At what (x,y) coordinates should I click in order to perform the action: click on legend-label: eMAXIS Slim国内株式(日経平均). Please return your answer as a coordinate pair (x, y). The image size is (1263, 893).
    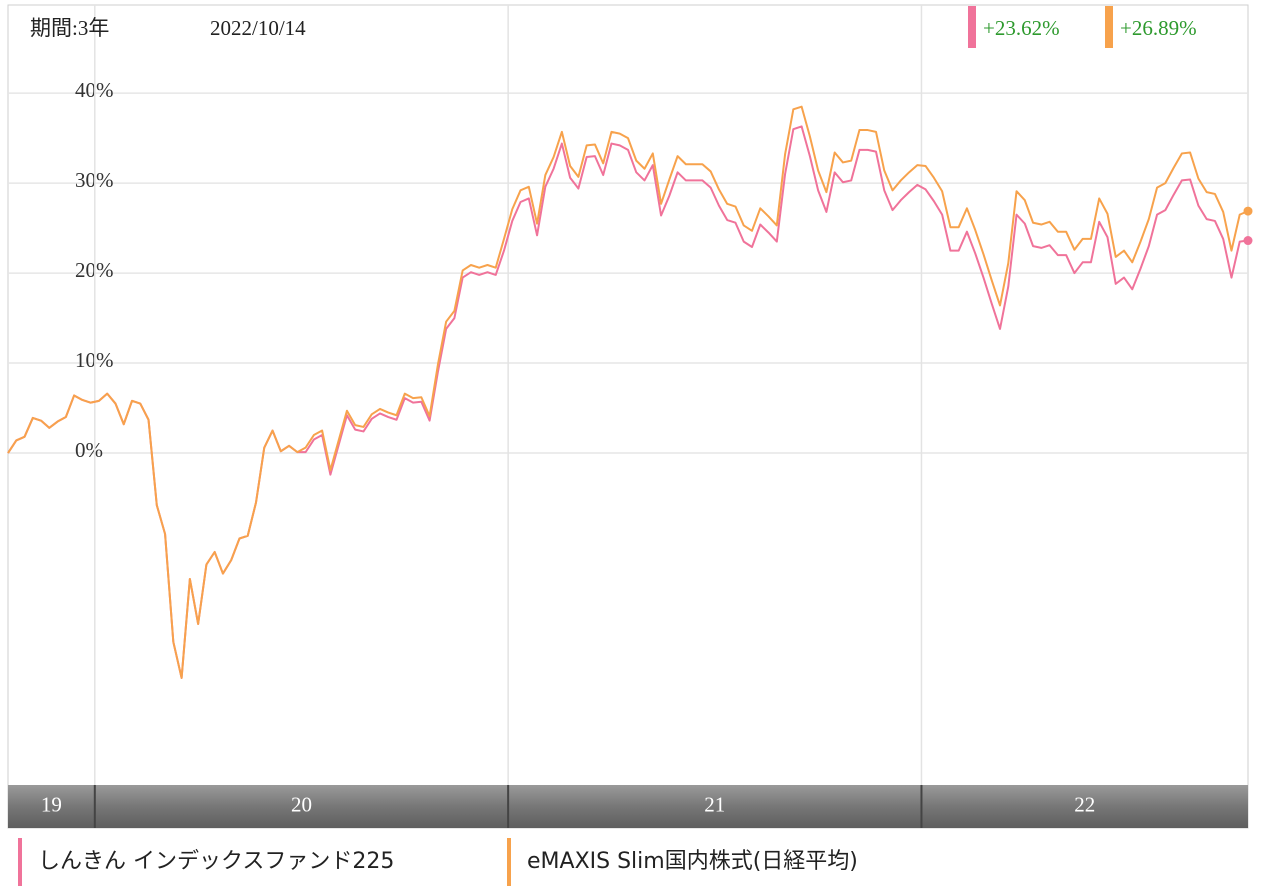
    Looking at the image, I should click on (692, 861).